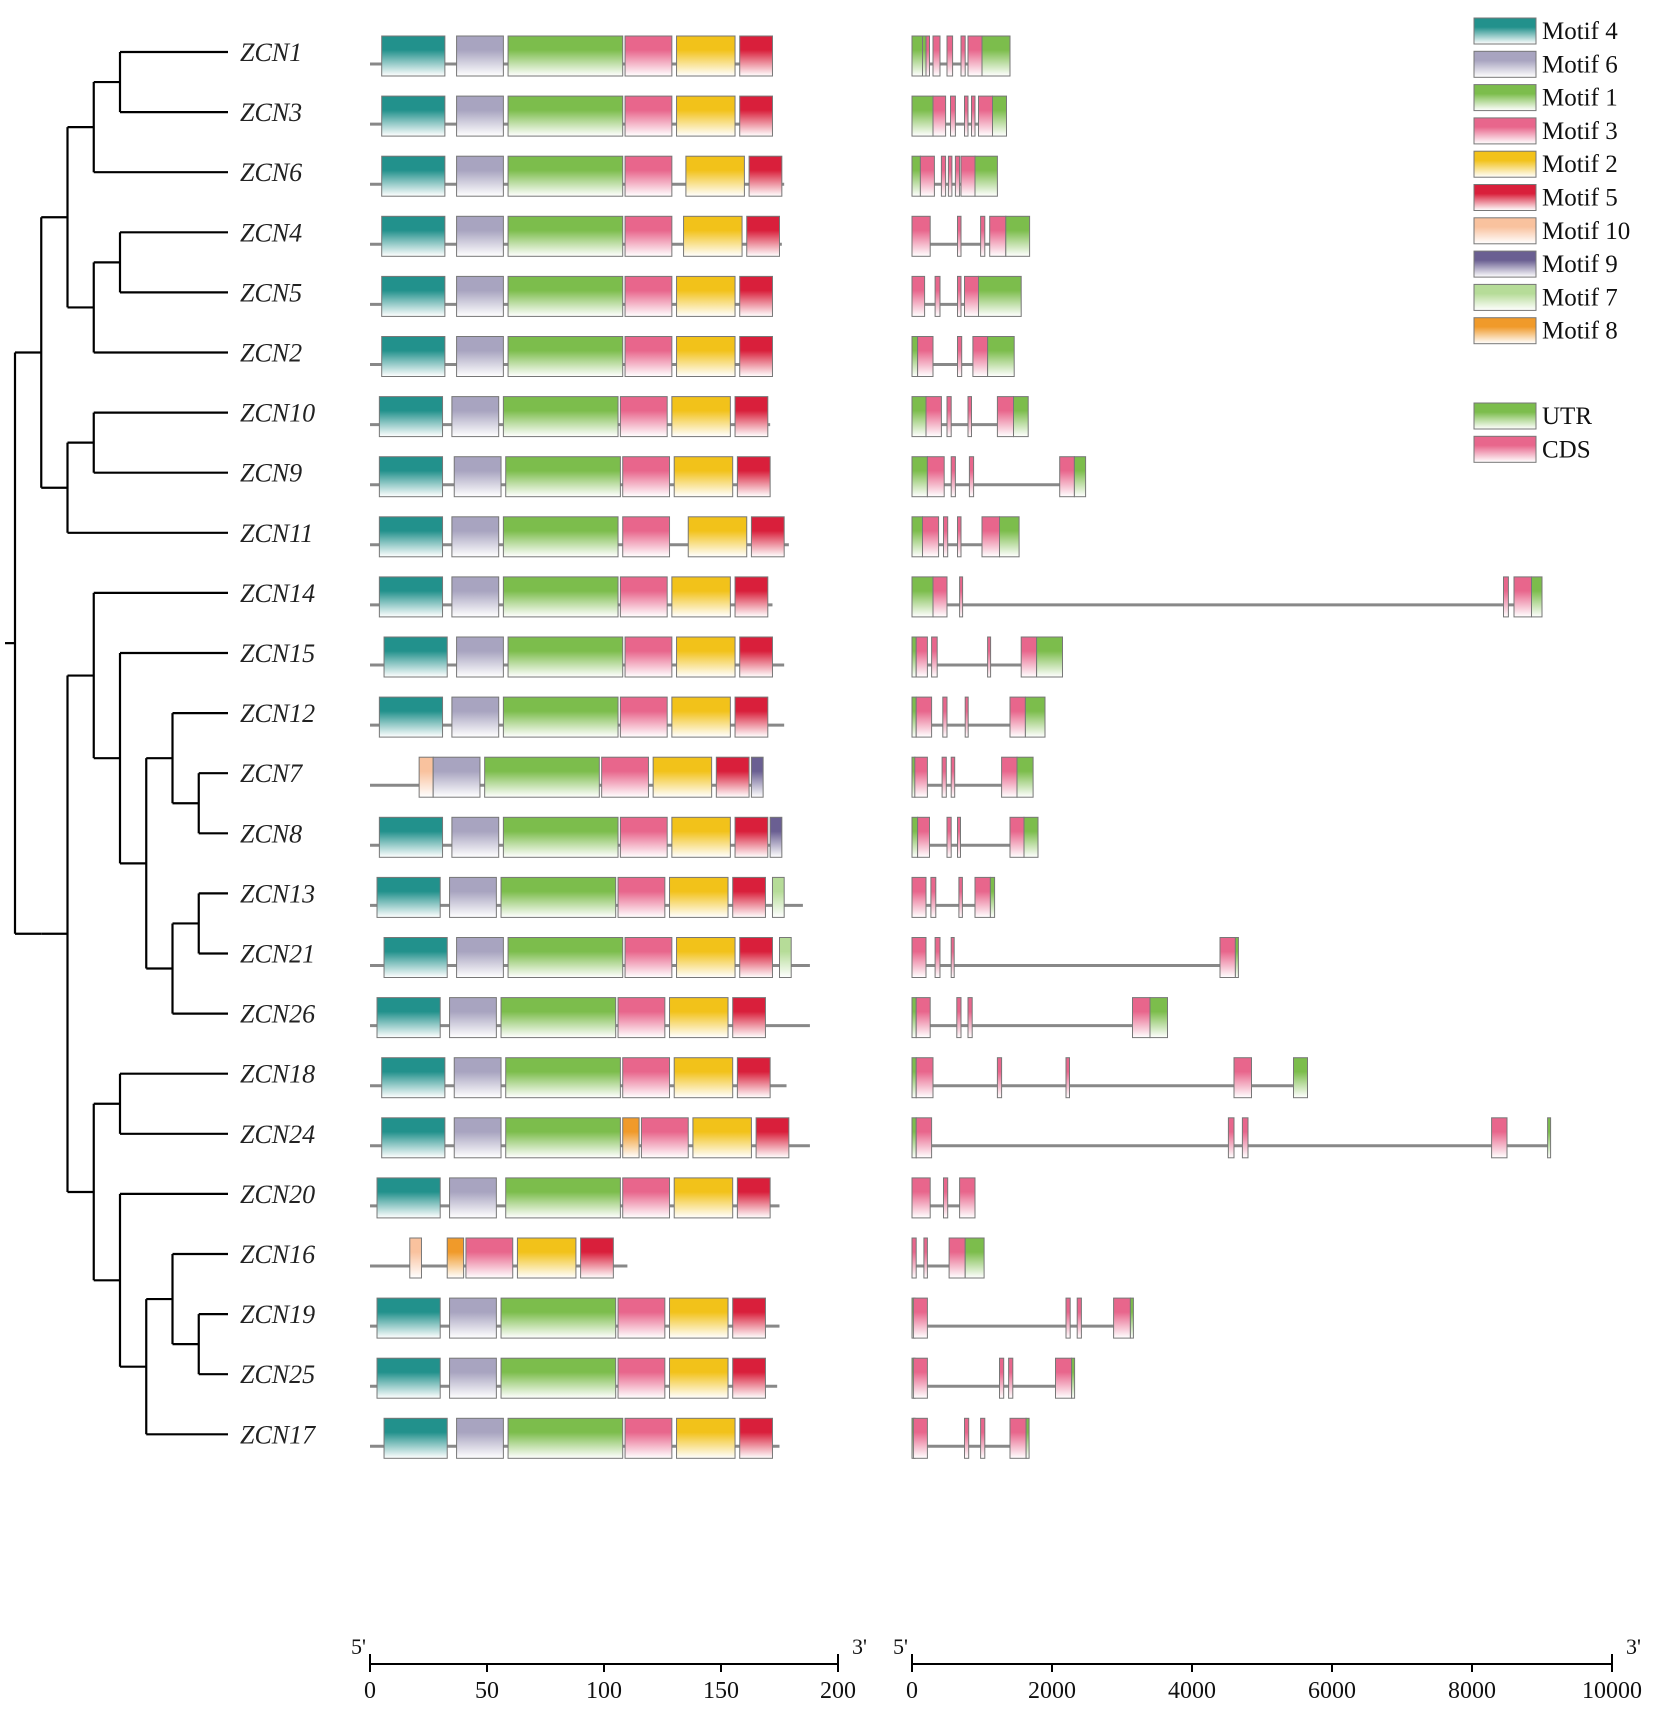 This screenshot has width=1677, height=1729. Describe the element at coordinates (277, 1374) in the screenshot. I see `gene-label-zcn25: ZCN25` at that location.